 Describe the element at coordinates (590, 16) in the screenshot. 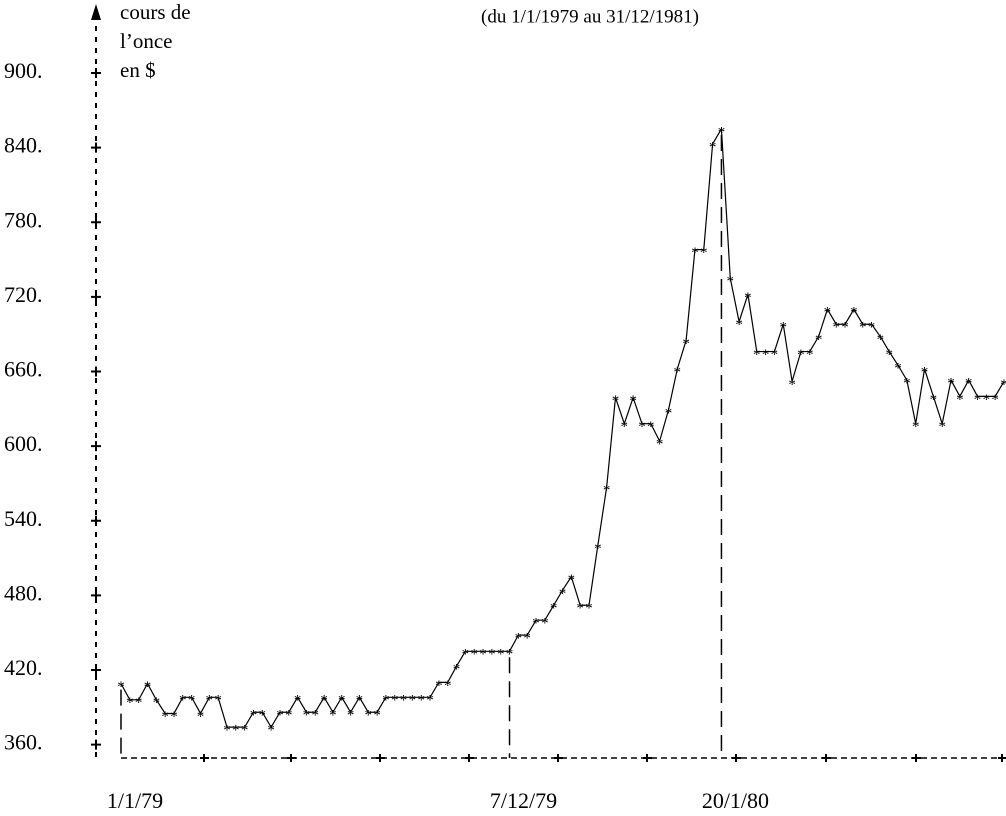

I see `chart-subtitle: (du 1/1/1979 au 31/12/1981)` at that location.